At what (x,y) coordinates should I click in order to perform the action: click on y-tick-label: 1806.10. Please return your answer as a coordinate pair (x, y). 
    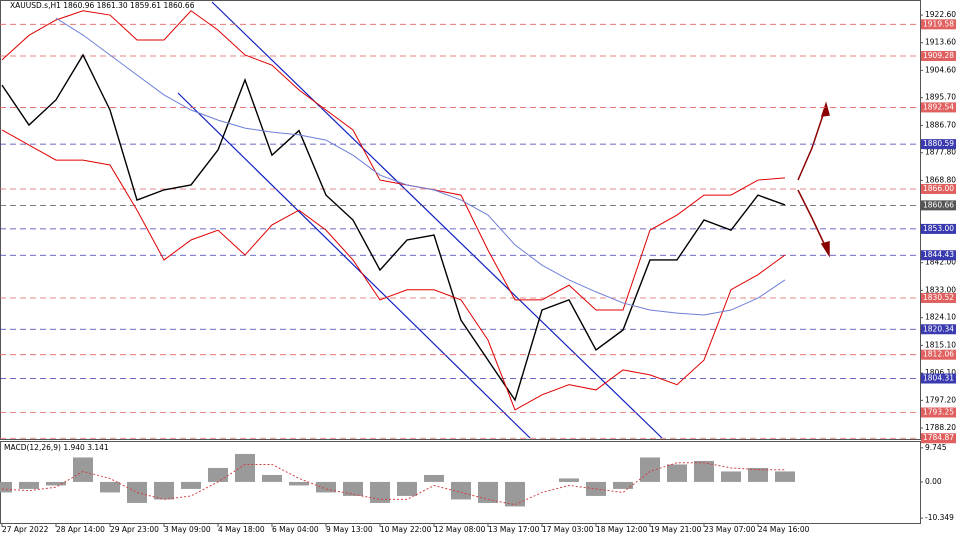
    Looking at the image, I should click on (940, 372).